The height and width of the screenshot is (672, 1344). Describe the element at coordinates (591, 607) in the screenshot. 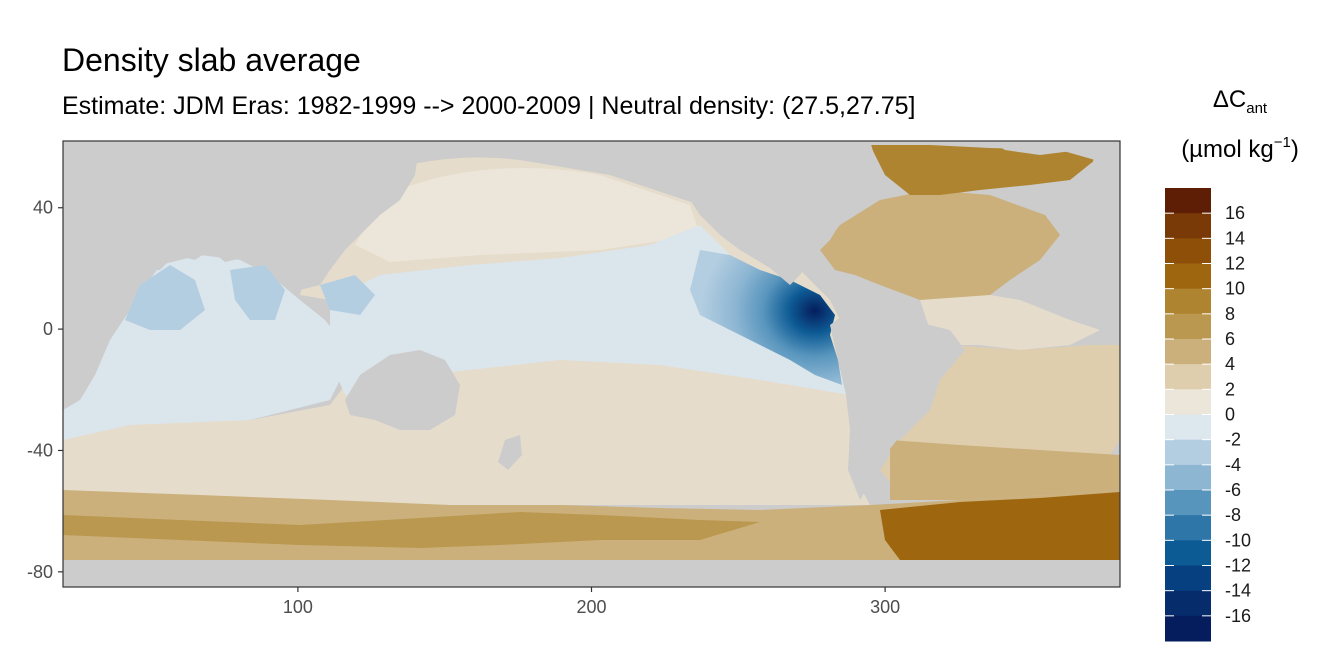

I see `x-tick-label: 200` at that location.